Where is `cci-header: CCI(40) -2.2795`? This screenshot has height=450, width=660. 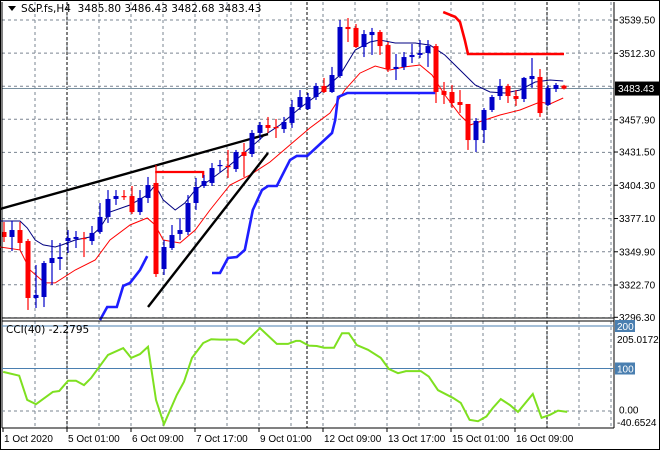
cci-header: CCI(40) -2.2795 is located at coordinates (47, 330).